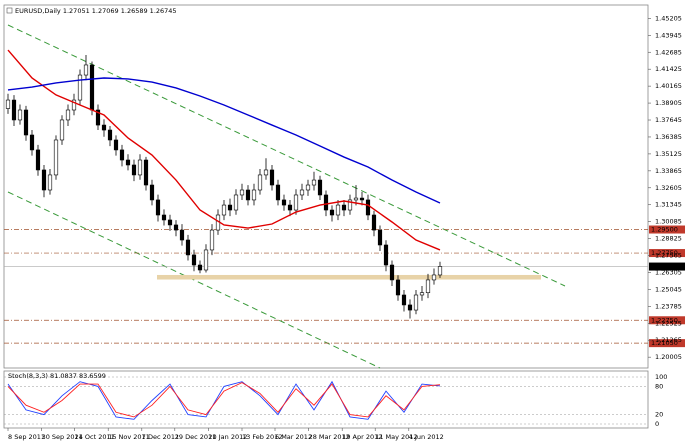 This screenshot has height=445, width=689. What do you see at coordinates (227, 437) in the screenshot?
I see `x-tick-label: 20 Jan 2012` at bounding box center [227, 437].